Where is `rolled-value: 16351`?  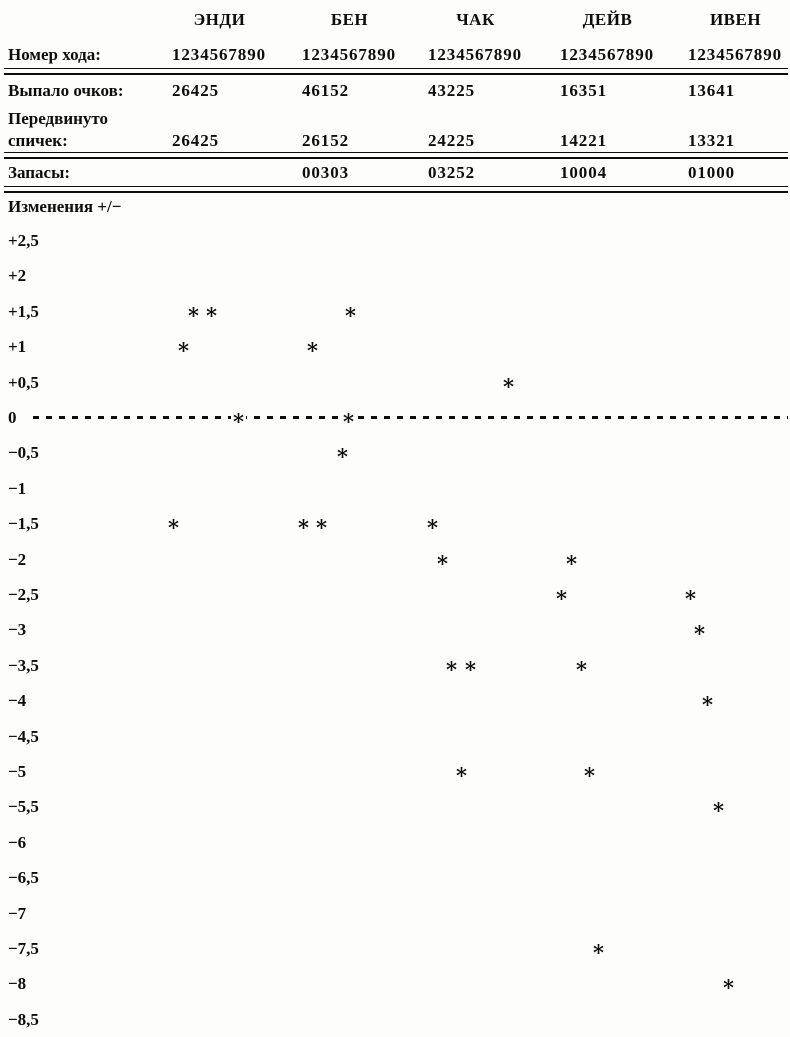
rolled-value: 16351 is located at coordinates (583, 90).